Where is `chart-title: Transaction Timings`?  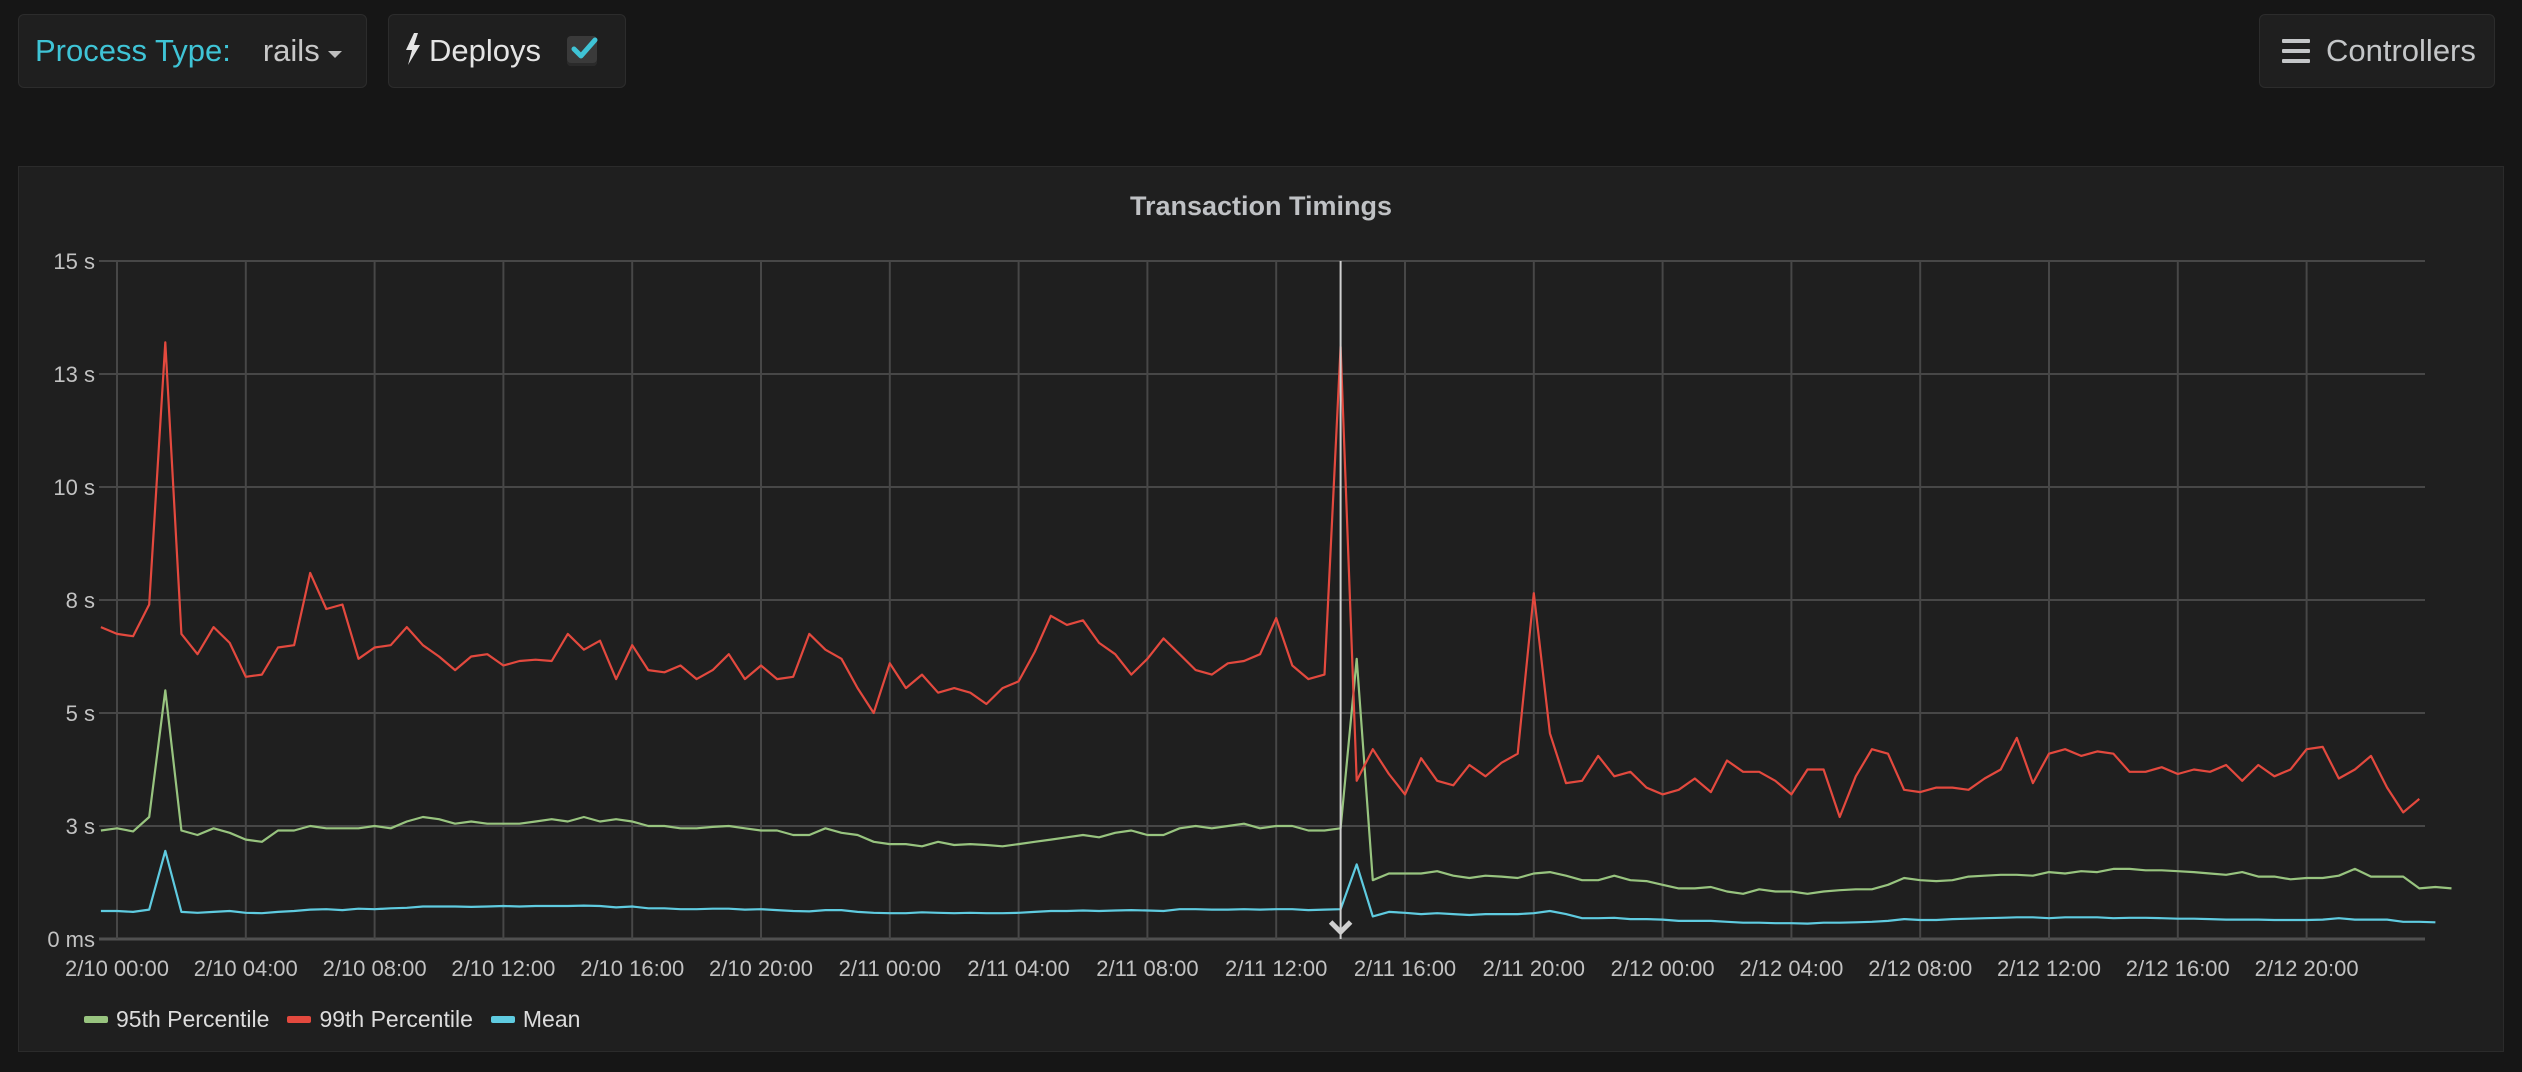 chart-title: Transaction Timings is located at coordinates (1261, 206).